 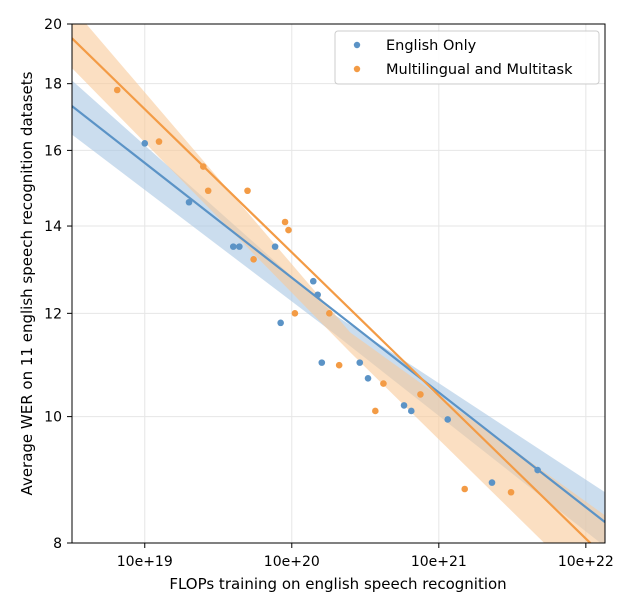 What do you see at coordinates (357, 45) in the screenshot?
I see `legend-marker-english-only` at bounding box center [357, 45].